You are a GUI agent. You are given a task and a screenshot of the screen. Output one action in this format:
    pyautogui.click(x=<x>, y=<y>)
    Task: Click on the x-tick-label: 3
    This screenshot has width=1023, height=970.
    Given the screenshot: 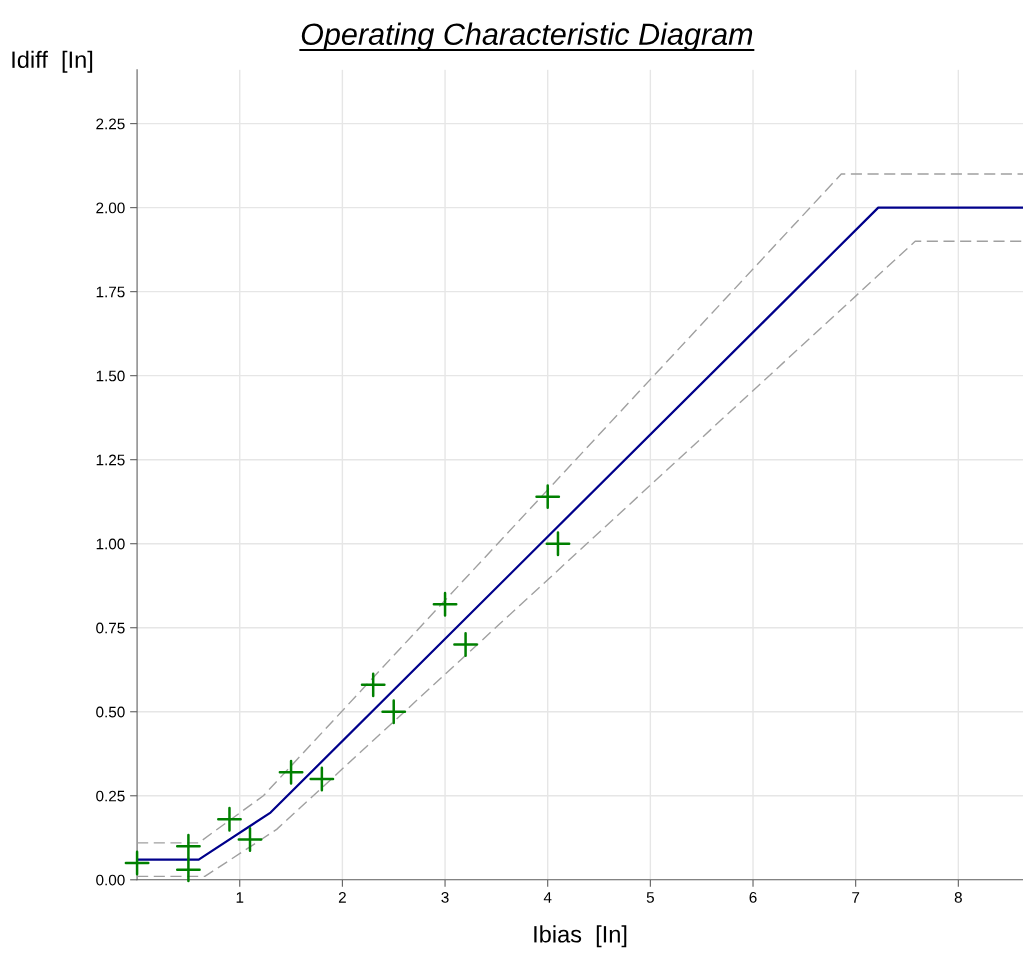 What is the action you would take?
    pyautogui.click(x=445, y=897)
    